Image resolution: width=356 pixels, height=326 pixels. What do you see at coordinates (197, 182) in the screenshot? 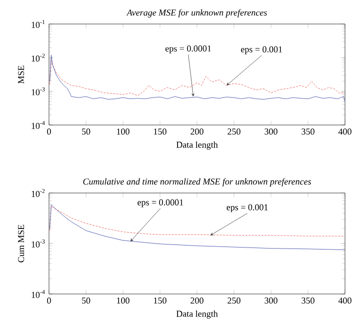
I see `chart-title: Cumulative and time normalized MSE for unknown preferences` at bounding box center [197, 182].